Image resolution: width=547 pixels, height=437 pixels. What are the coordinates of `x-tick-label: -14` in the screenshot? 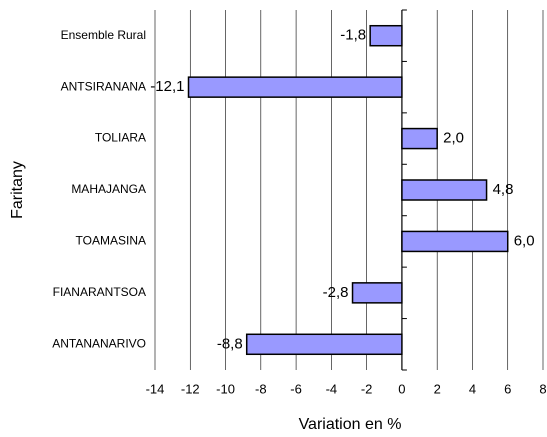 It's located at (155, 388).